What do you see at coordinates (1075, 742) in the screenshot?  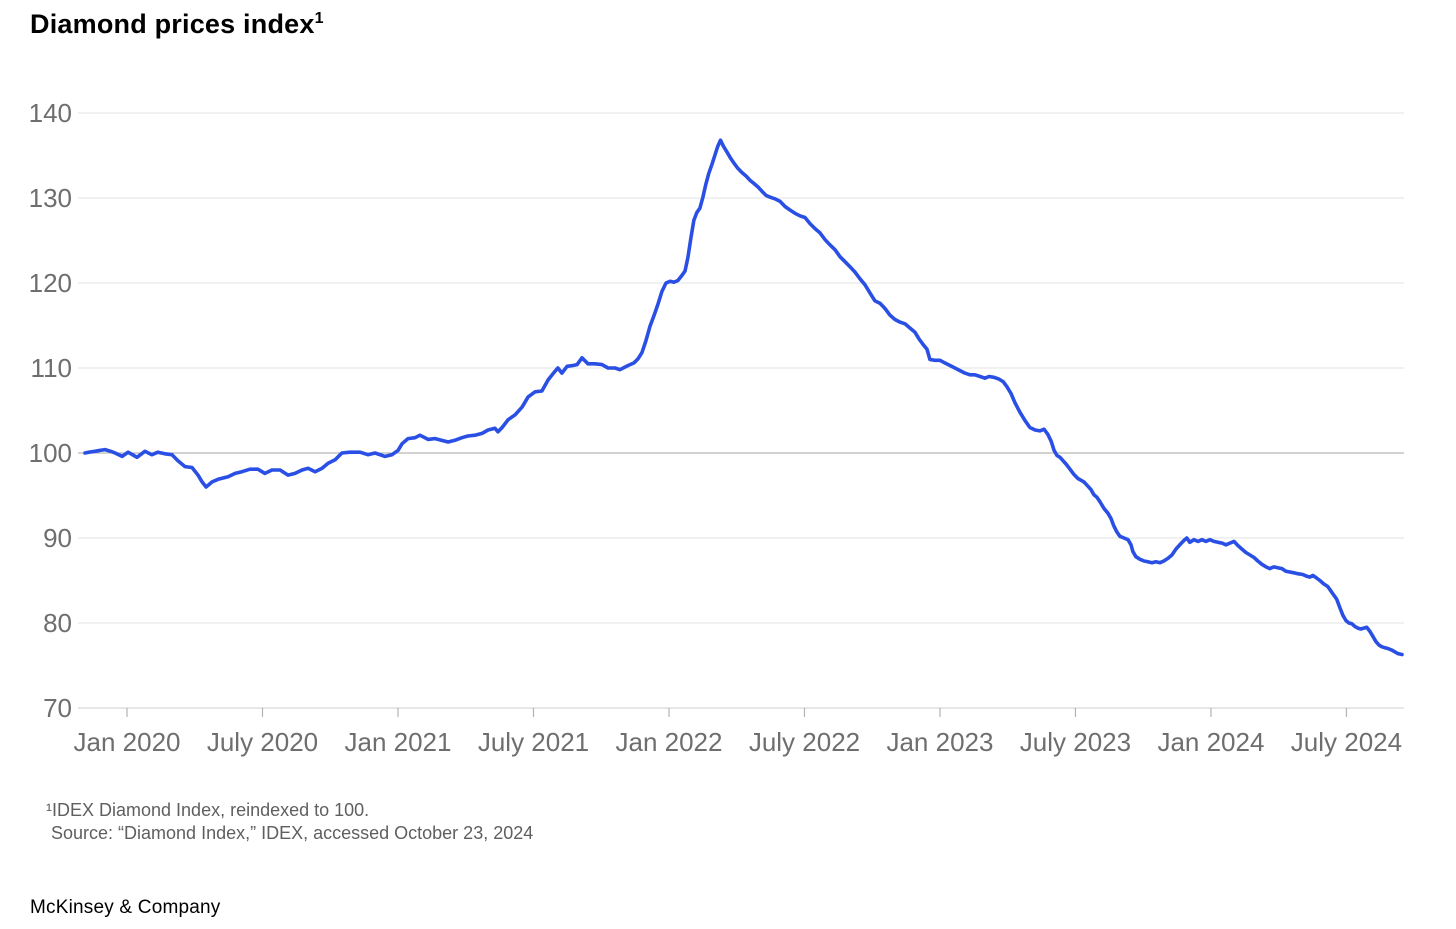 I see `x-axis-label: July 2023` at bounding box center [1075, 742].